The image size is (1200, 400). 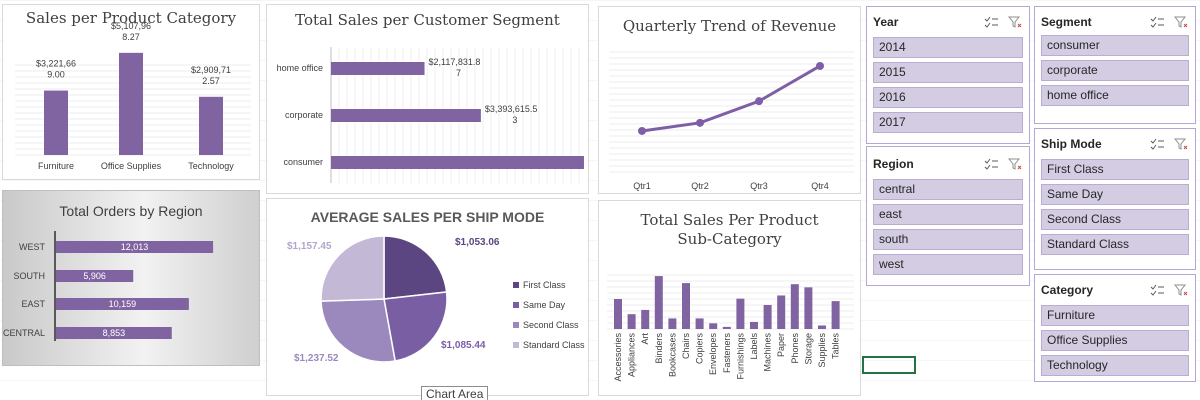 I want to click on data-label: $1,157.45, so click(x=309, y=246).